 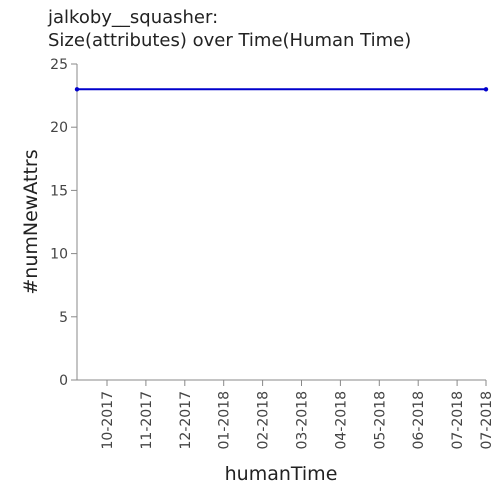 I want to click on x-tick-label: 06-2018, so click(x=419, y=420).